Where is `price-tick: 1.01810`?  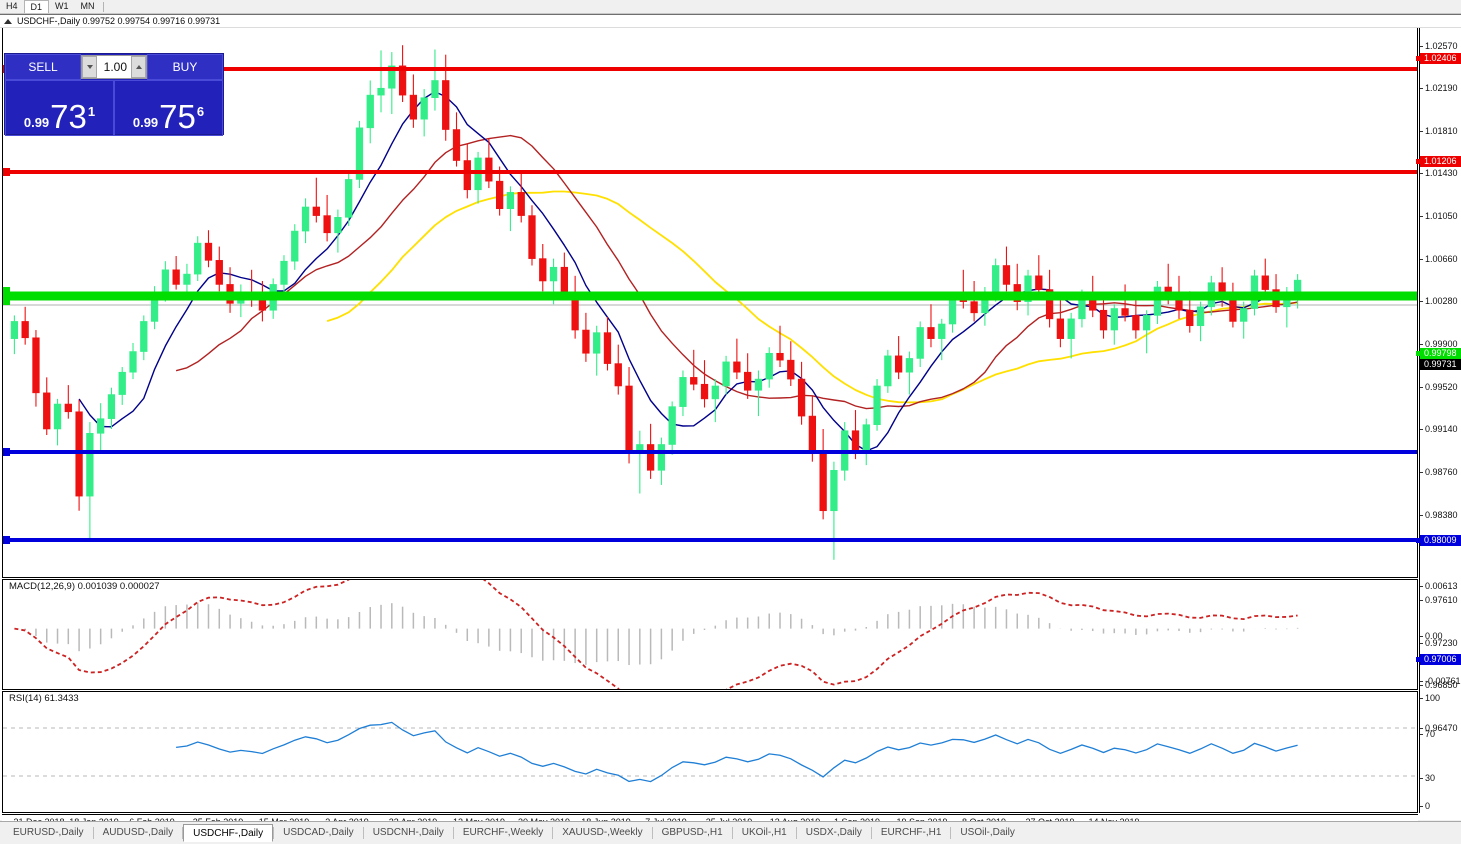 price-tick: 1.01810 is located at coordinates (1439, 131).